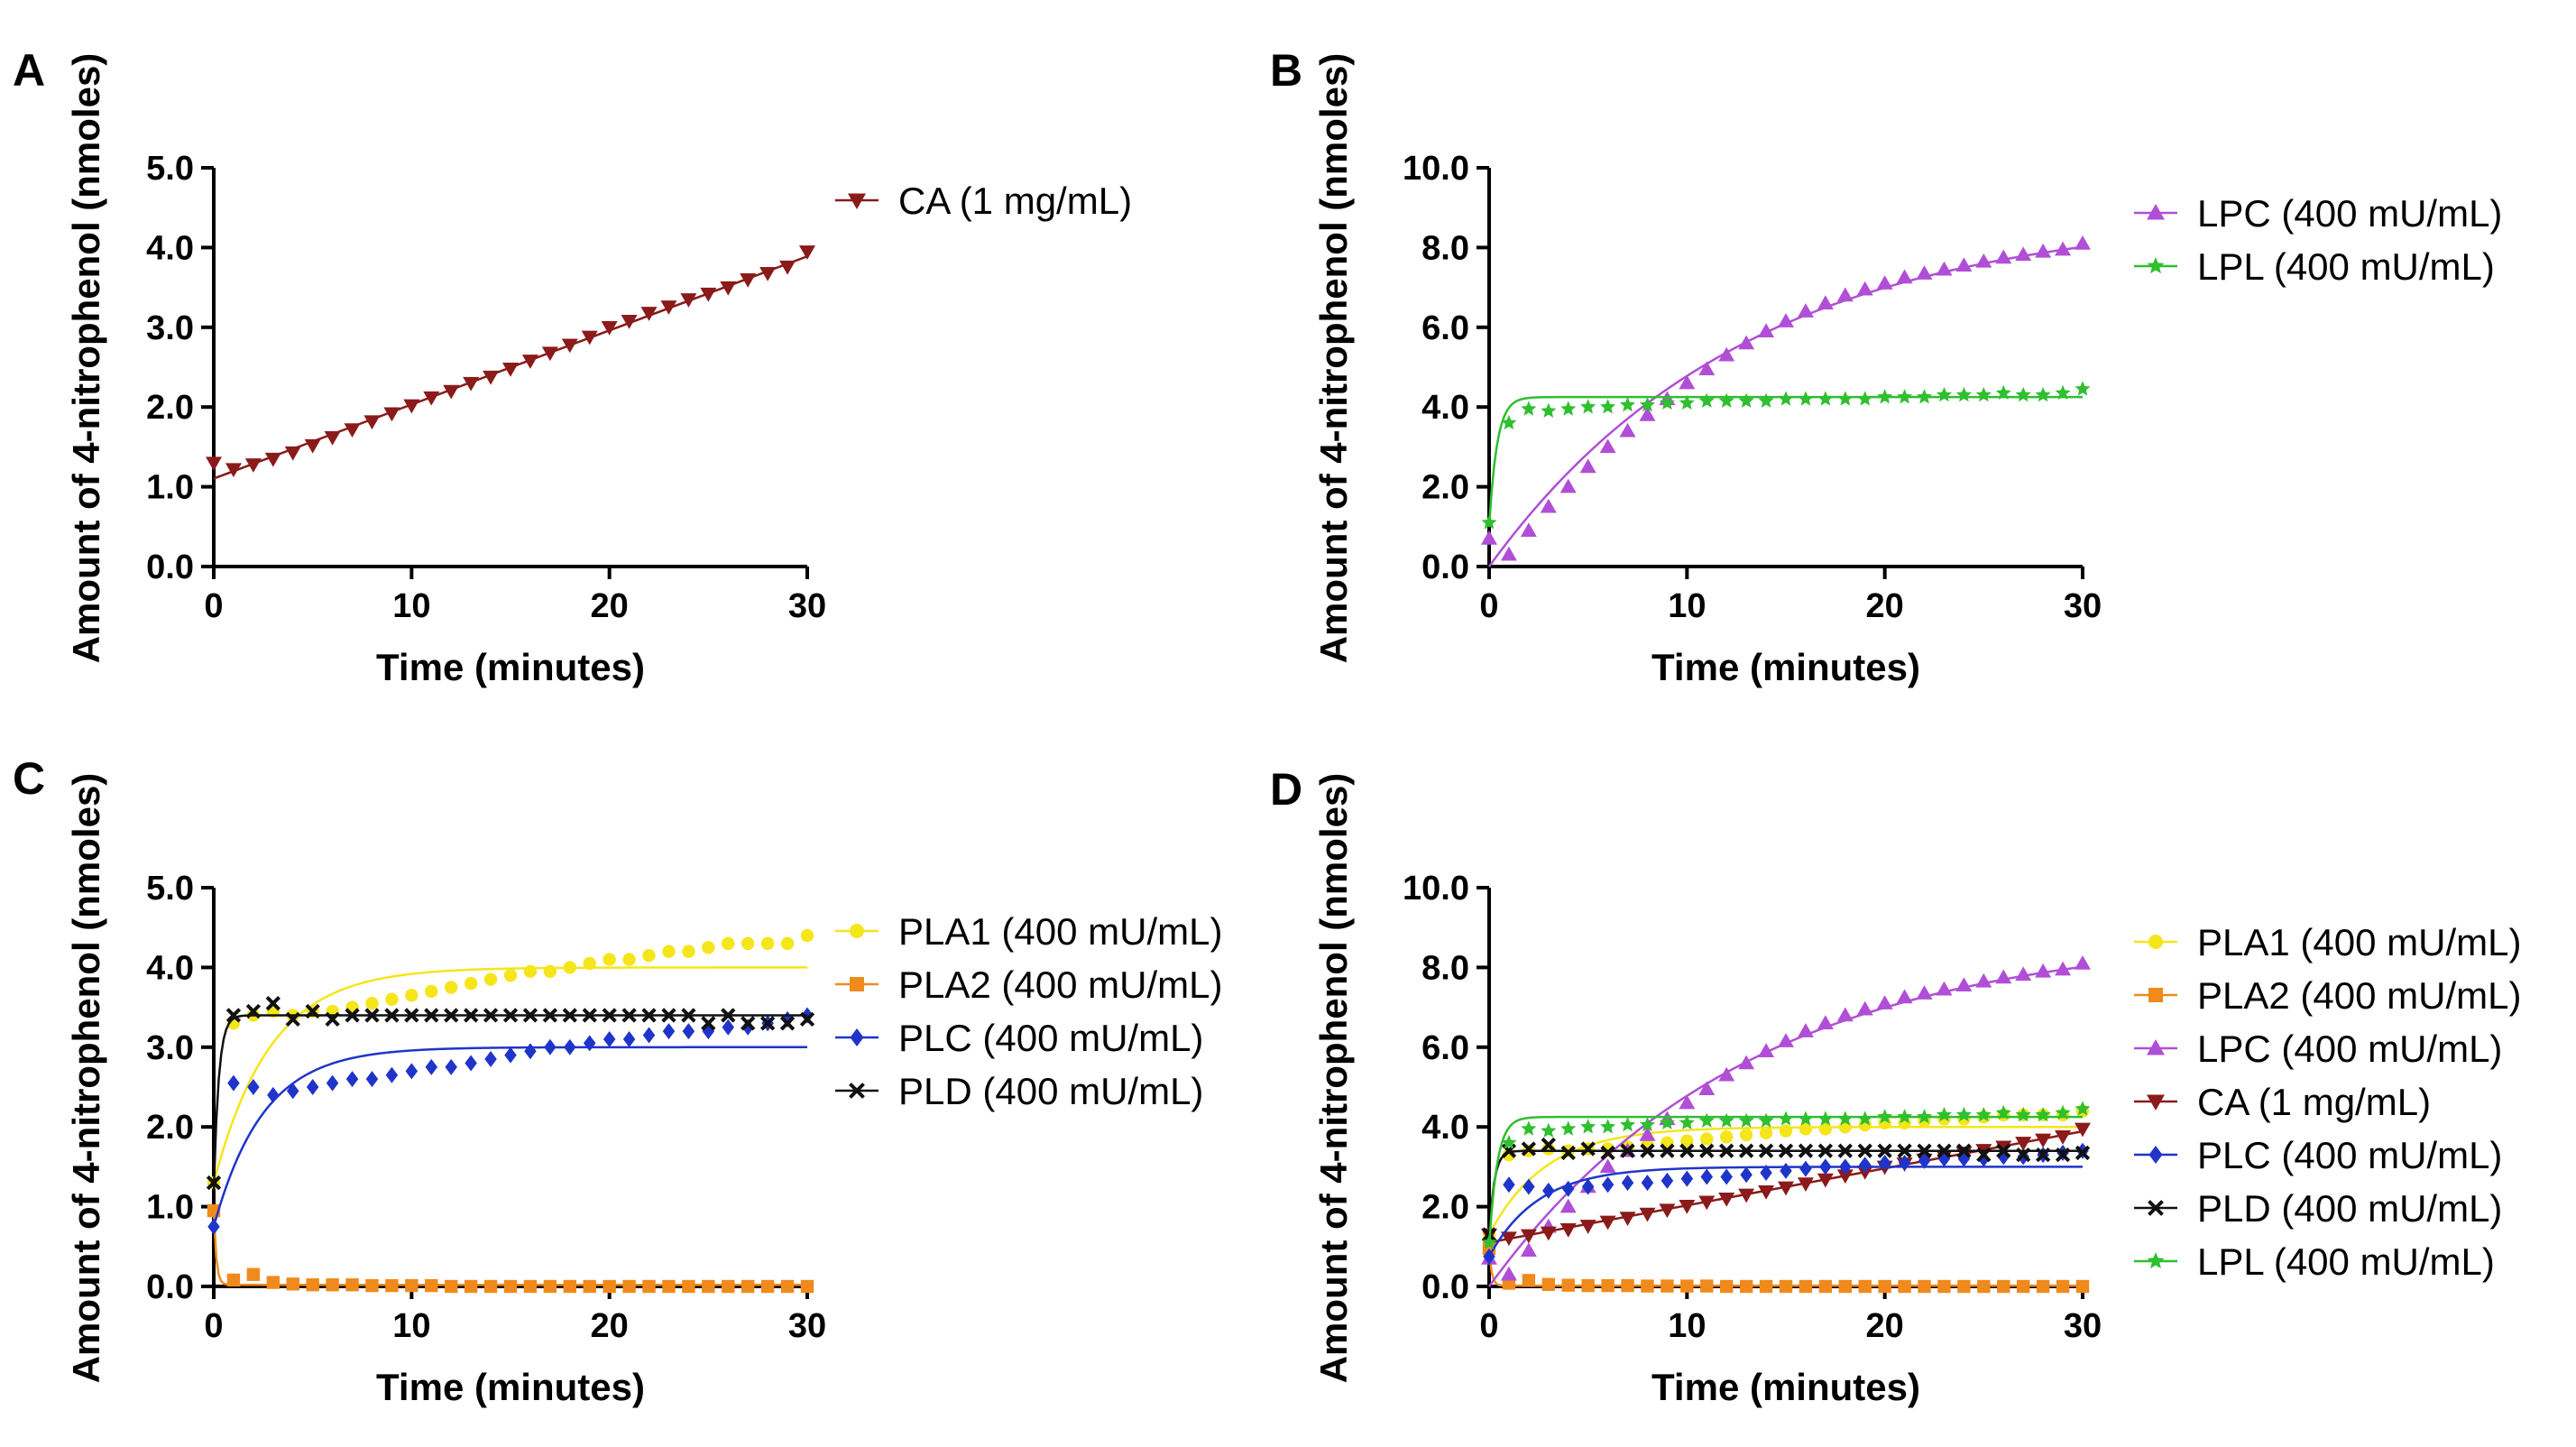 The width and height of the screenshot is (2576, 1447). What do you see at coordinates (1885, 606) in the screenshot?
I see `x-tick-label: 20` at bounding box center [1885, 606].